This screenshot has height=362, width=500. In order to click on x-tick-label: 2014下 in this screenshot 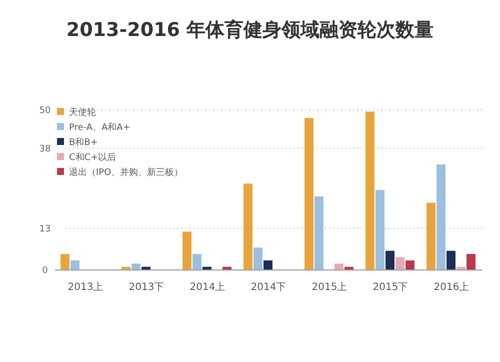, I will do `click(268, 287)`.